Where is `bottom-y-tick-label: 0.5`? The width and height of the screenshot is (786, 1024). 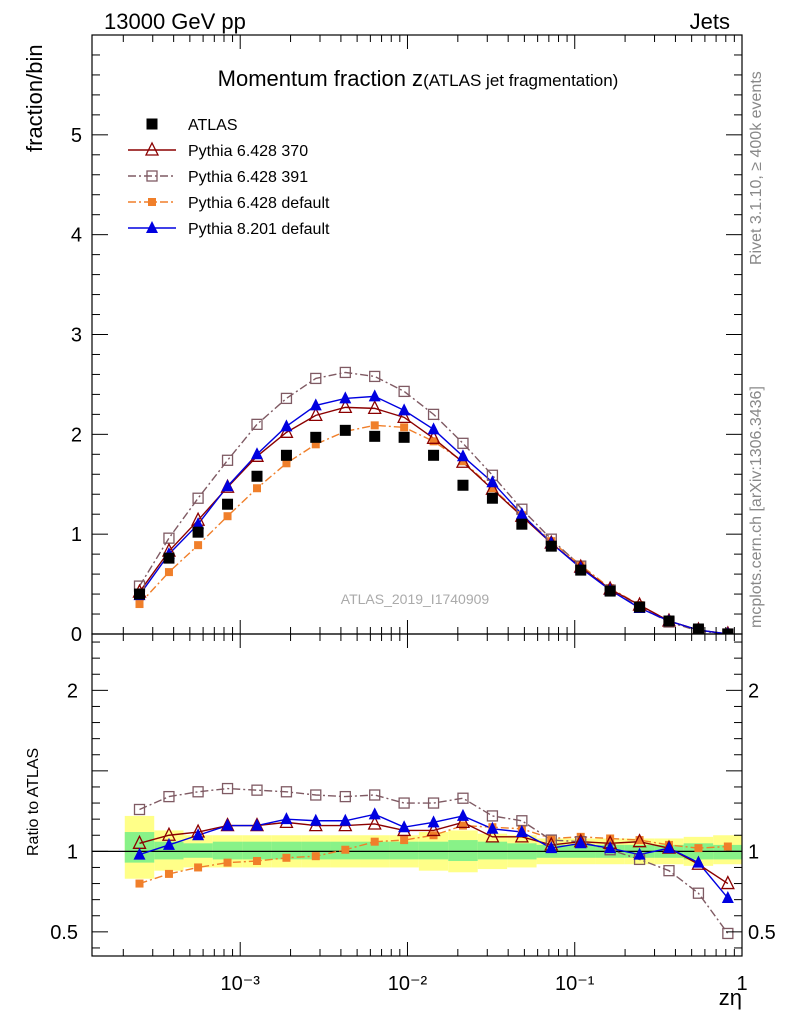
bottom-y-tick-label: 0.5 is located at coordinates (64, 933).